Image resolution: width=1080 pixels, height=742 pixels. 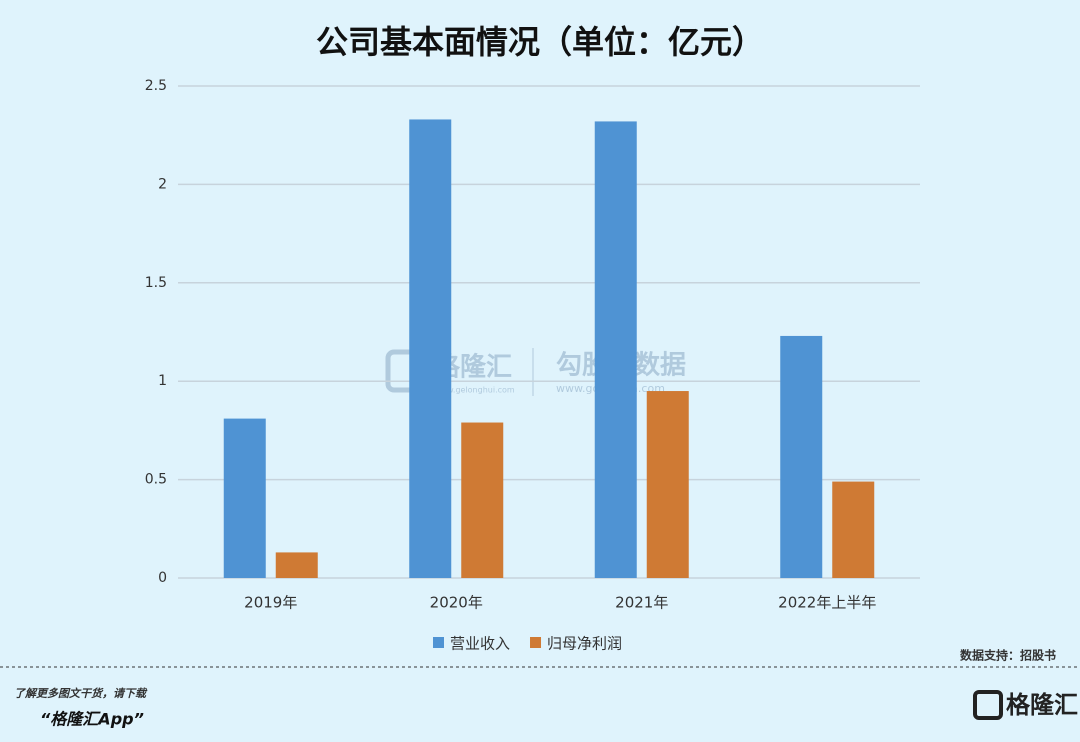 What do you see at coordinates (270, 603) in the screenshot?
I see `x-tick-label: 2019年` at bounding box center [270, 603].